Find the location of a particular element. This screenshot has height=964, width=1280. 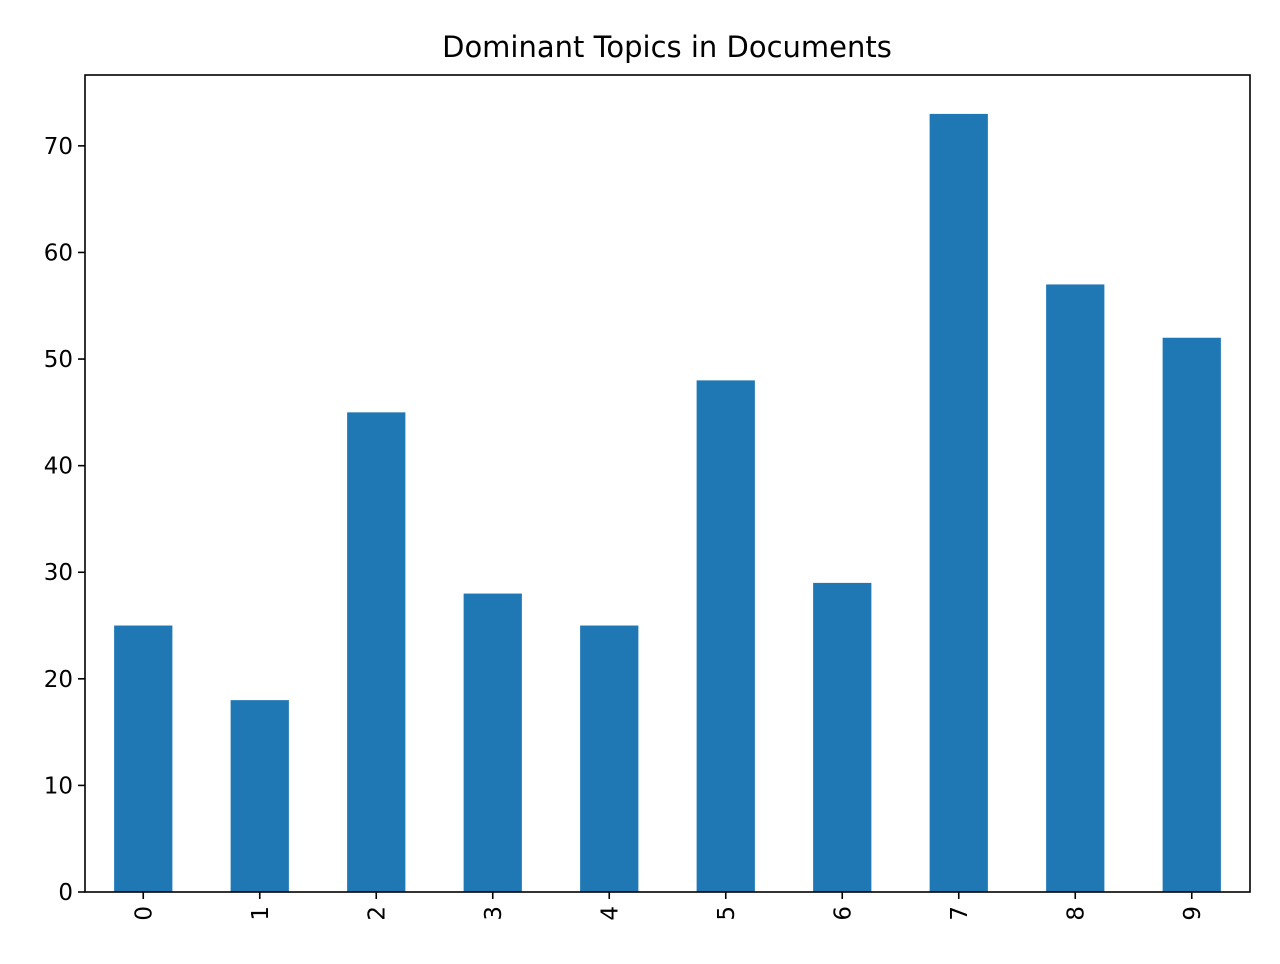

x-tick-label-1: 1 is located at coordinates (261, 913).